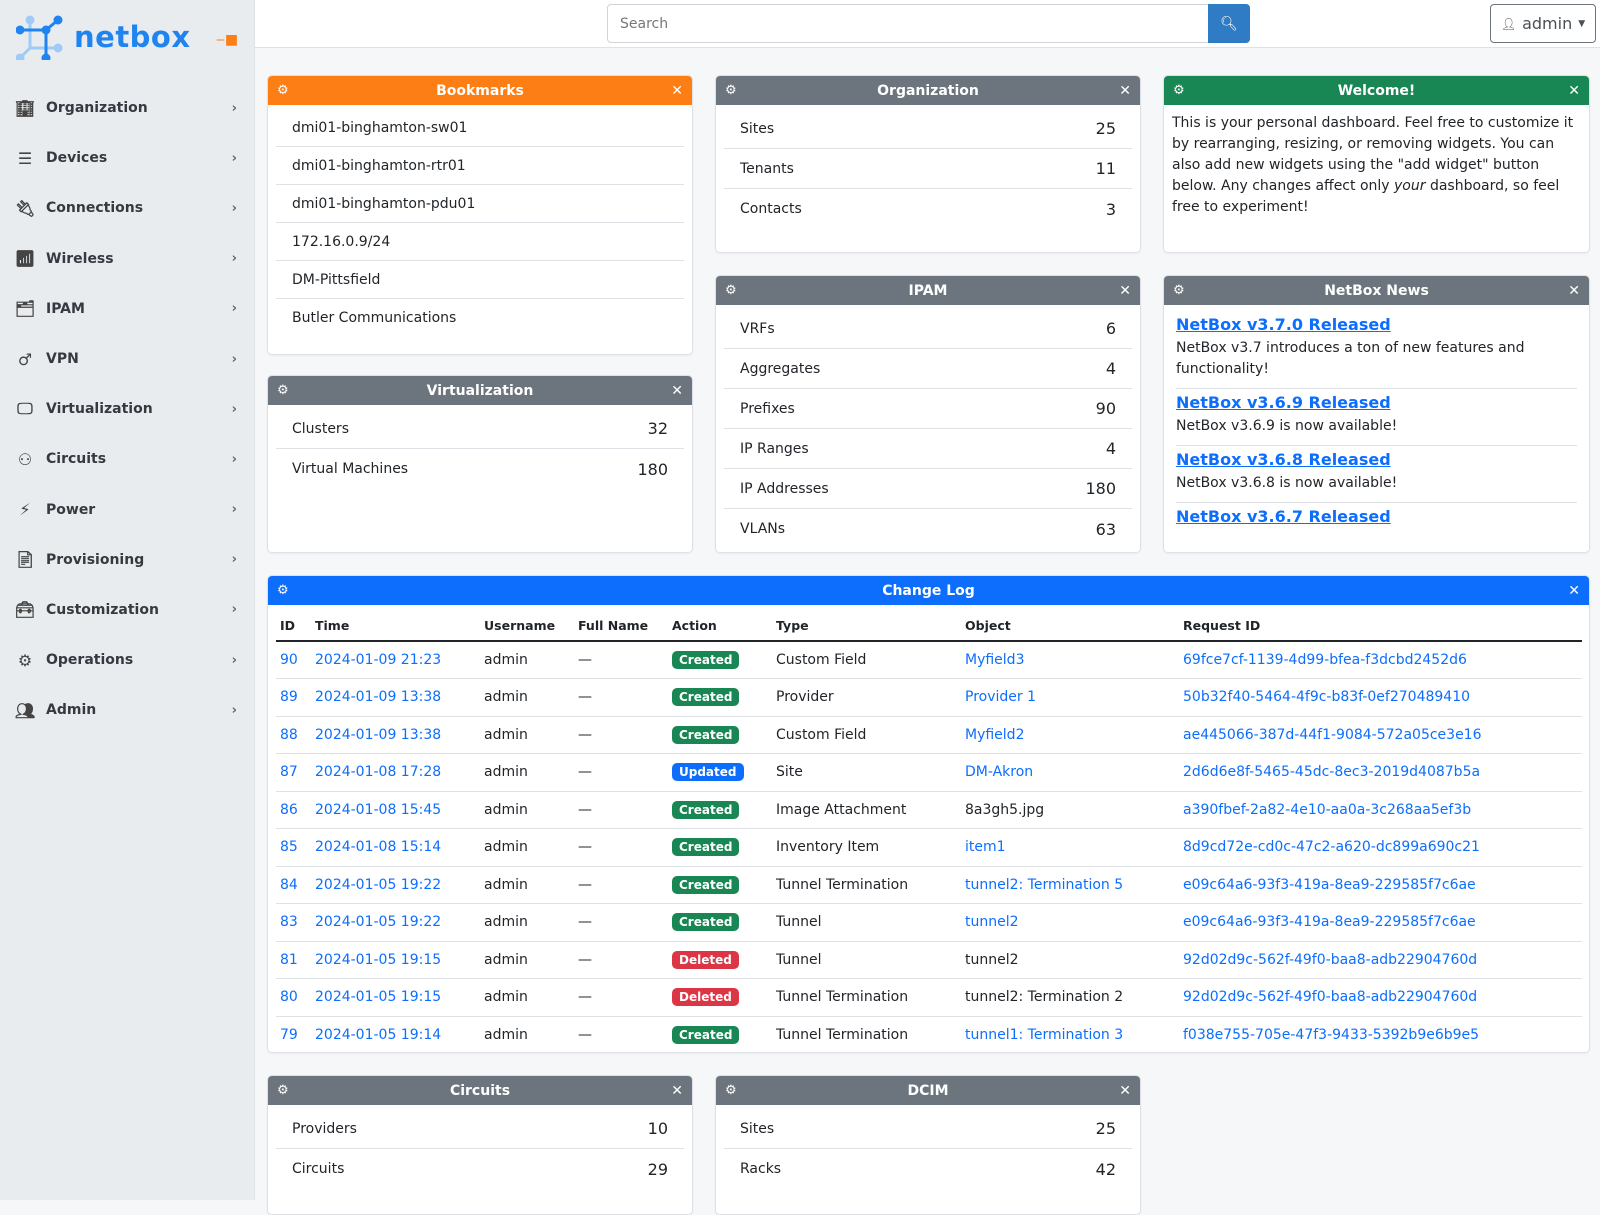 Image resolution: width=1600 pixels, height=1215 pixels. I want to click on object-link: tunnel2, so click(992, 922).